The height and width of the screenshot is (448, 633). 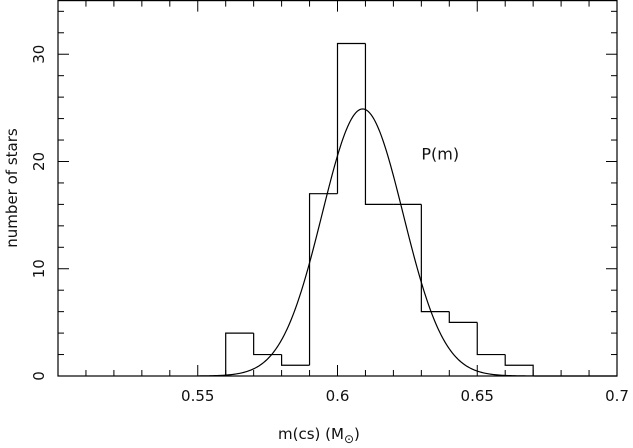 I want to click on y-tick-label: 30, so click(x=39, y=54).